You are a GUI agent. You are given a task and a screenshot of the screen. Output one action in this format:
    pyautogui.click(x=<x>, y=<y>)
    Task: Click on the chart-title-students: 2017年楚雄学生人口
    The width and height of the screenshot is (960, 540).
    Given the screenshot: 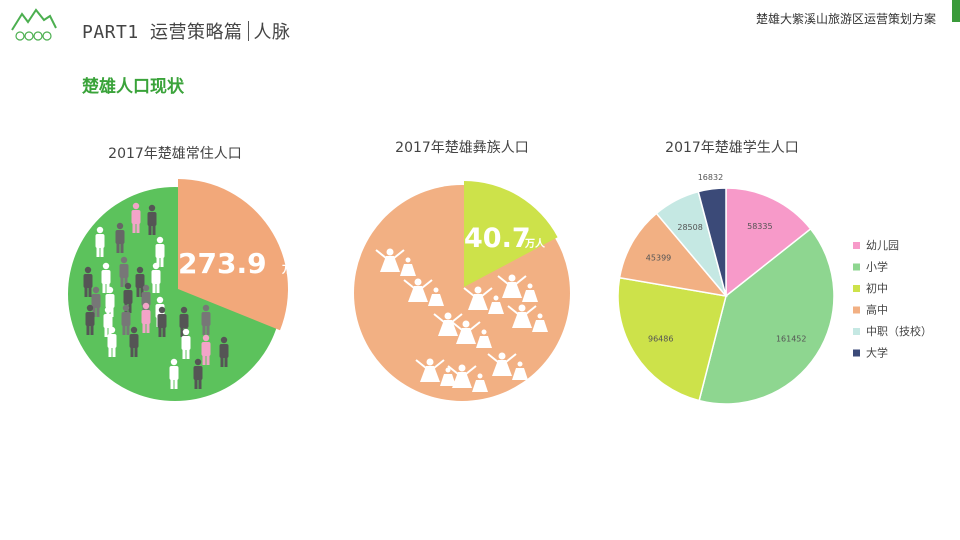 What is the action you would take?
    pyautogui.click(x=732, y=148)
    